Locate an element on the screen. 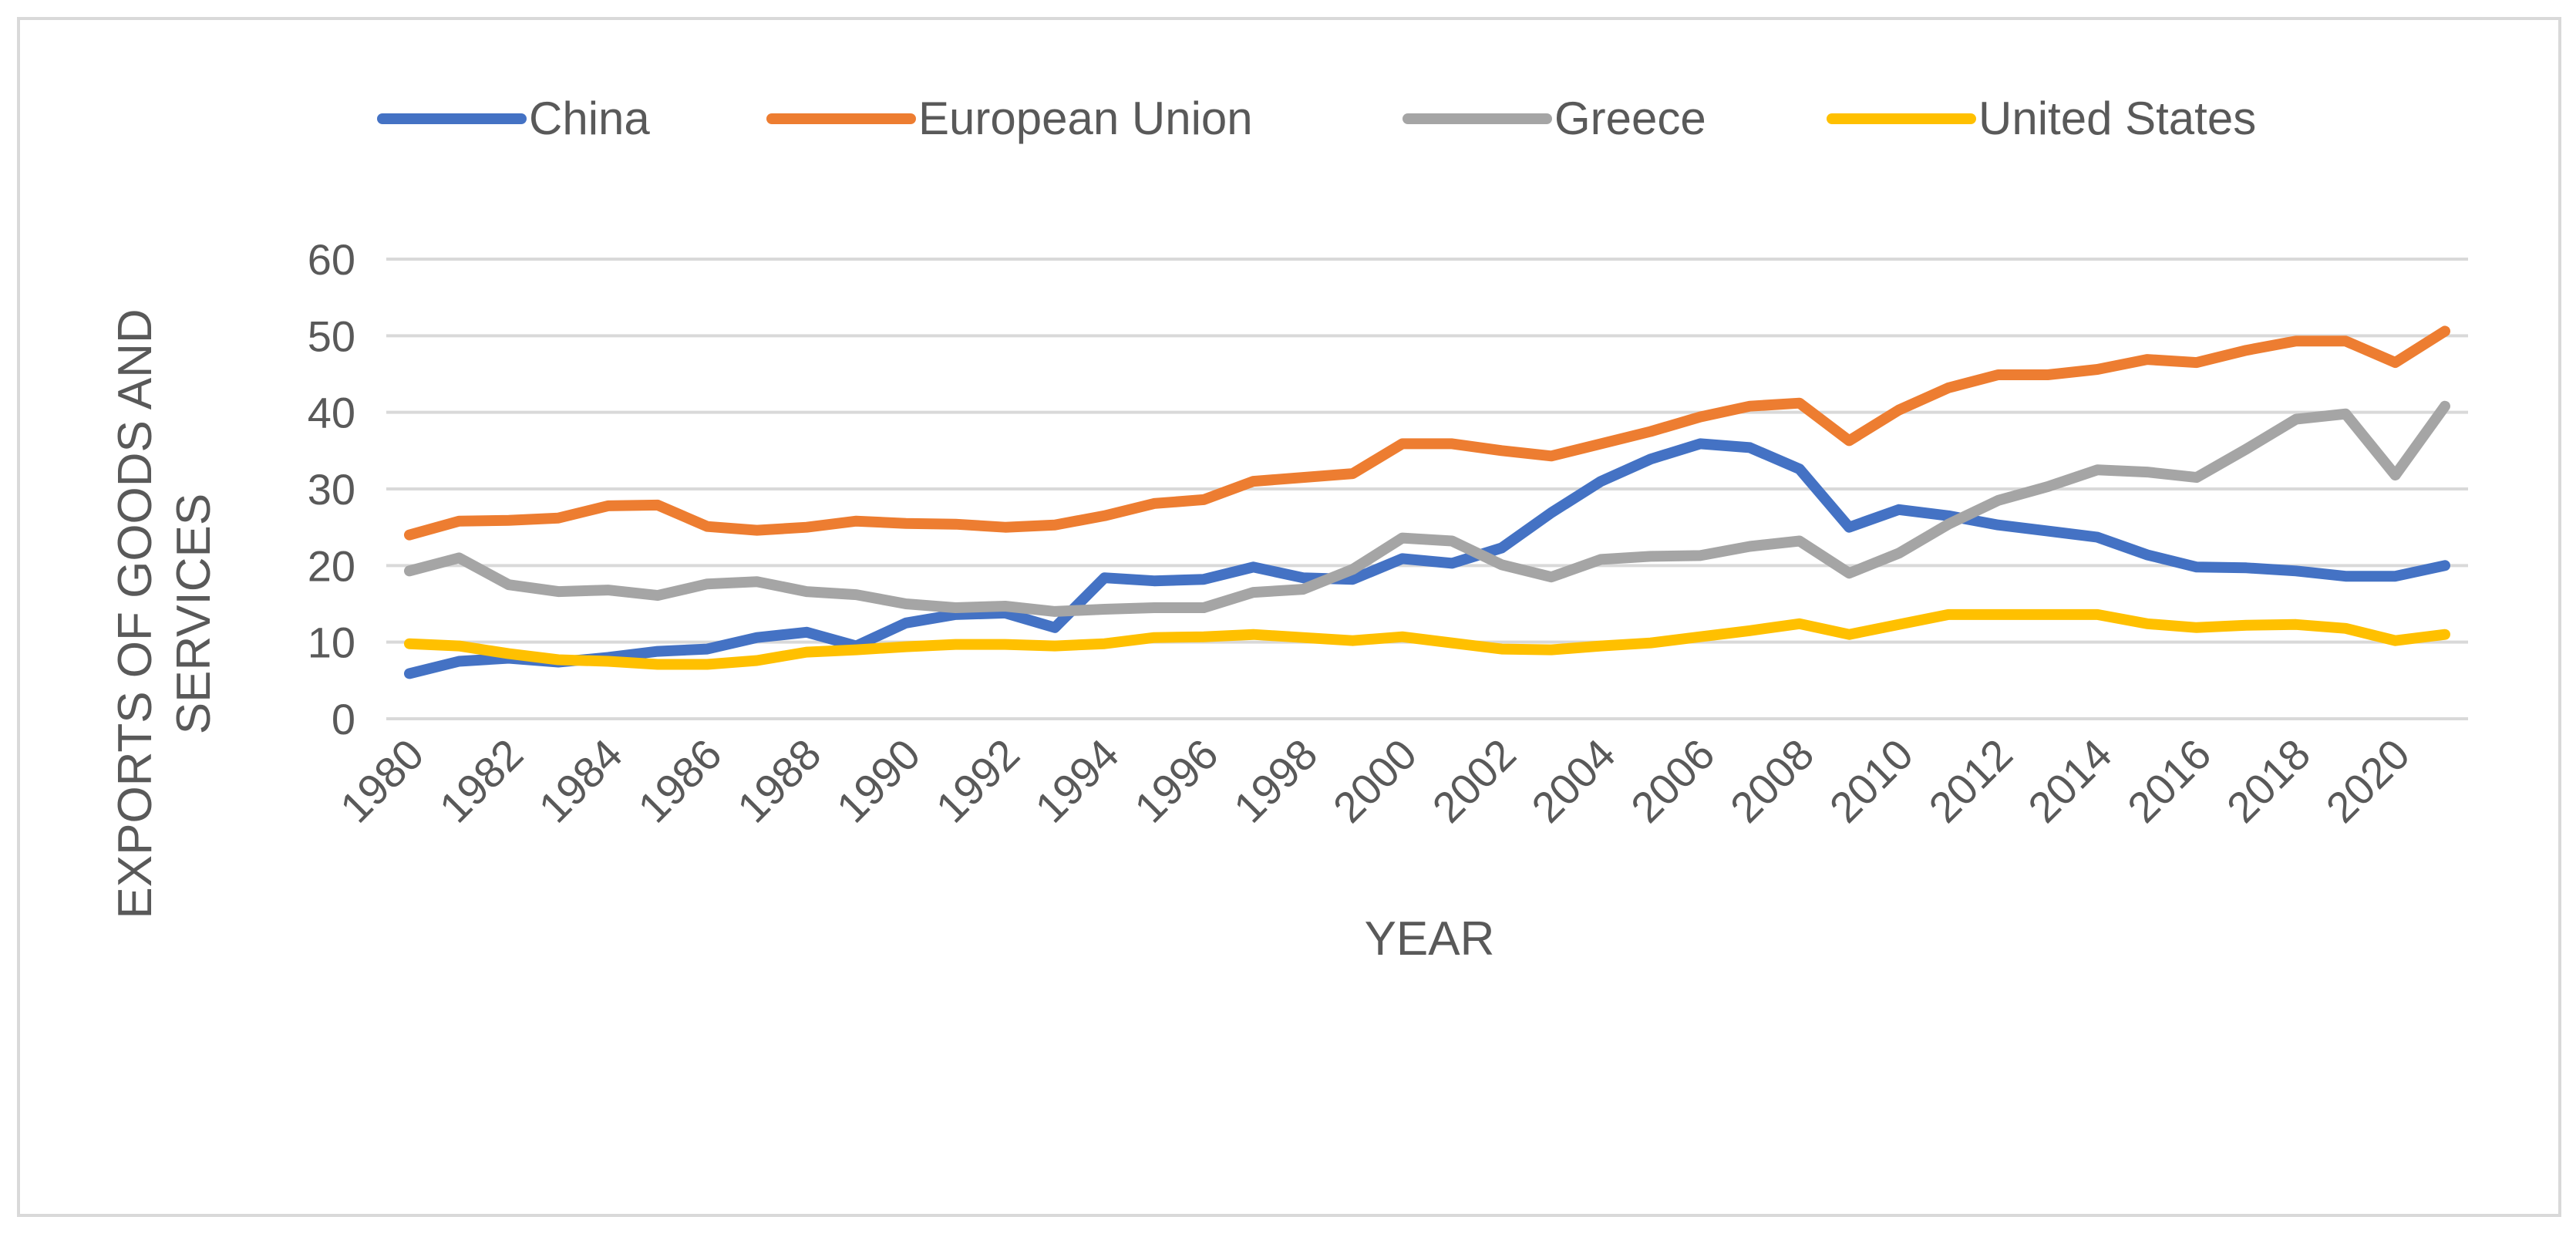 The image size is (2576, 1237). x-tick-label: 2012 is located at coordinates (1970, 781).